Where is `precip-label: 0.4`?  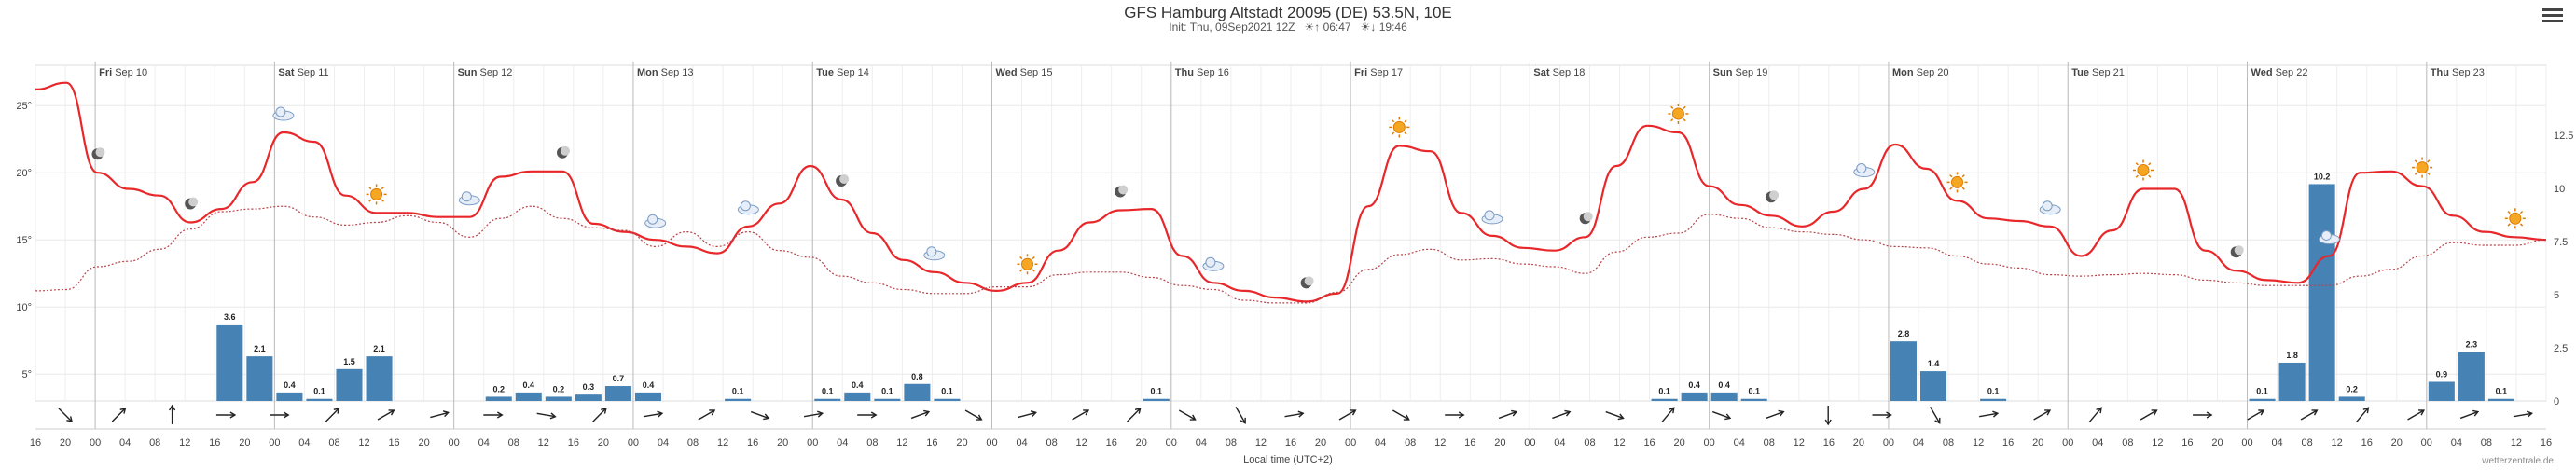 precip-label: 0.4 is located at coordinates (529, 385).